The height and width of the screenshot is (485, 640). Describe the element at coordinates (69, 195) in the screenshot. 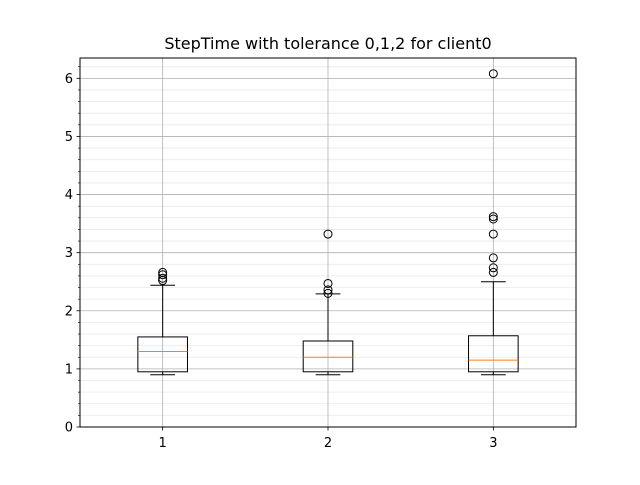

I see `y-tick-label: 4` at that location.